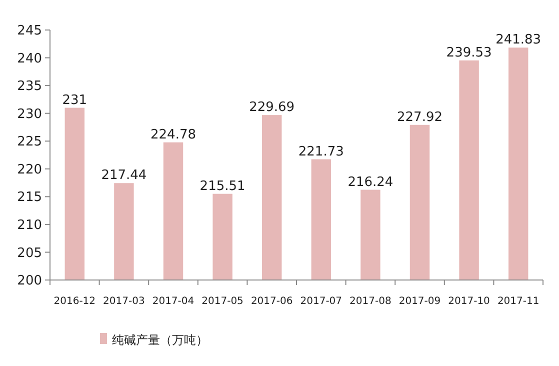 The height and width of the screenshot is (366, 559). What do you see at coordinates (173, 134) in the screenshot?
I see `data-label: 224.78` at bounding box center [173, 134].